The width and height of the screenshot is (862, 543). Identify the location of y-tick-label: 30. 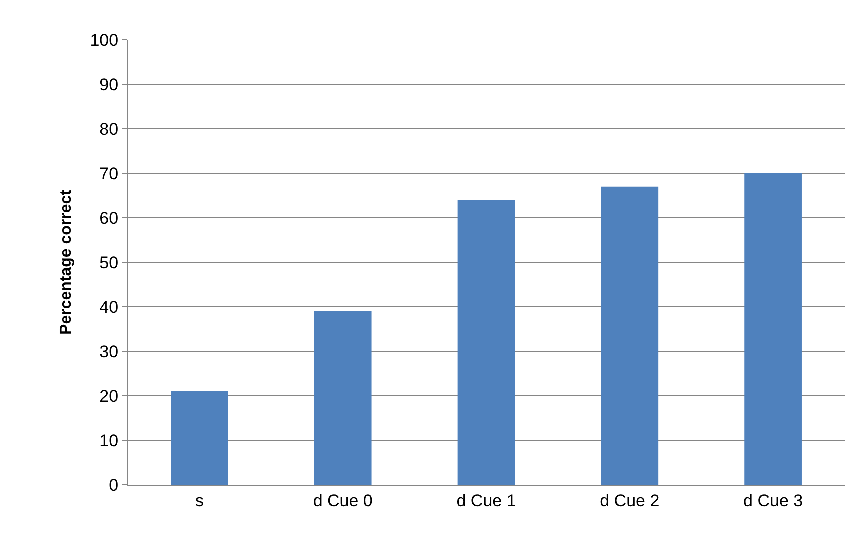
(109, 352).